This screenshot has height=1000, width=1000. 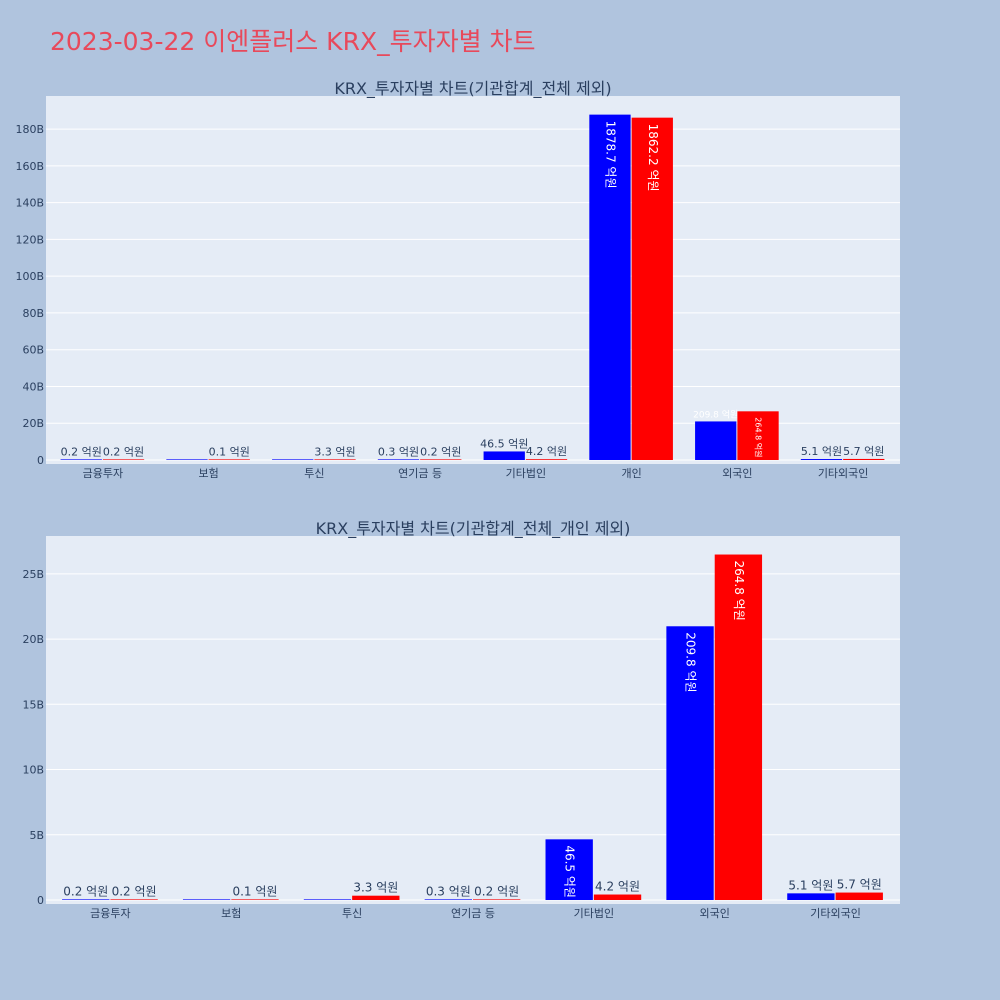 What do you see at coordinates (473, 529) in the screenshot?
I see `chart-title: KRX_투자자별 차트(기관합계_전체_개인 제외)` at bounding box center [473, 529].